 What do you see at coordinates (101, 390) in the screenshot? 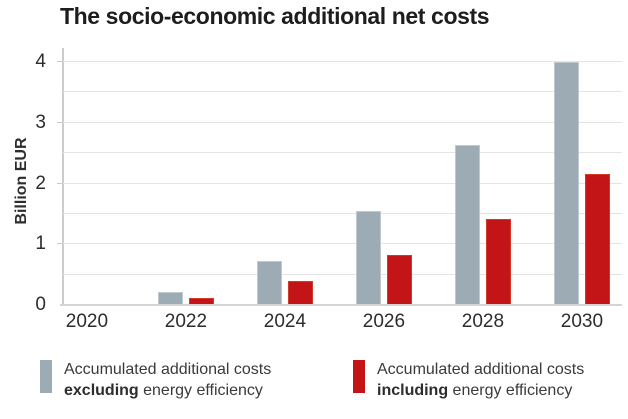
I see `legend-text-bold: excluding` at bounding box center [101, 390].